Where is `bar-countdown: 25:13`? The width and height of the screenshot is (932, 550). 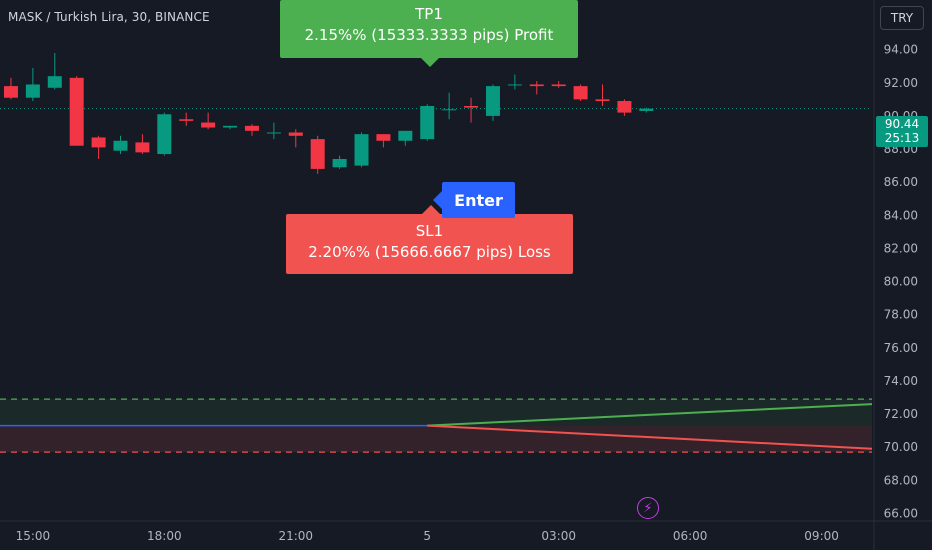
bar-countdown: 25:13 is located at coordinates (902, 138).